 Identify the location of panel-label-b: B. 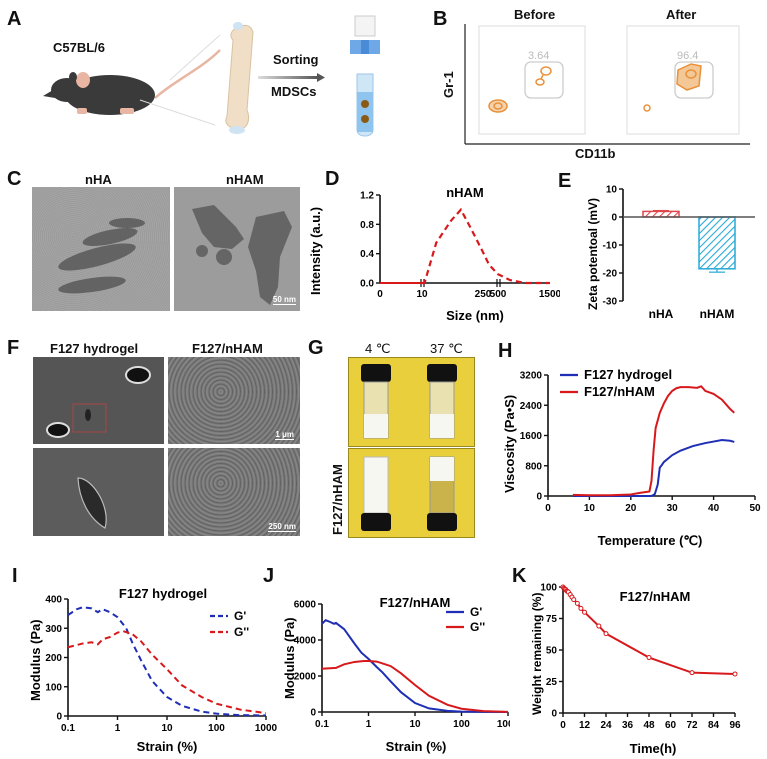
(440, 19).